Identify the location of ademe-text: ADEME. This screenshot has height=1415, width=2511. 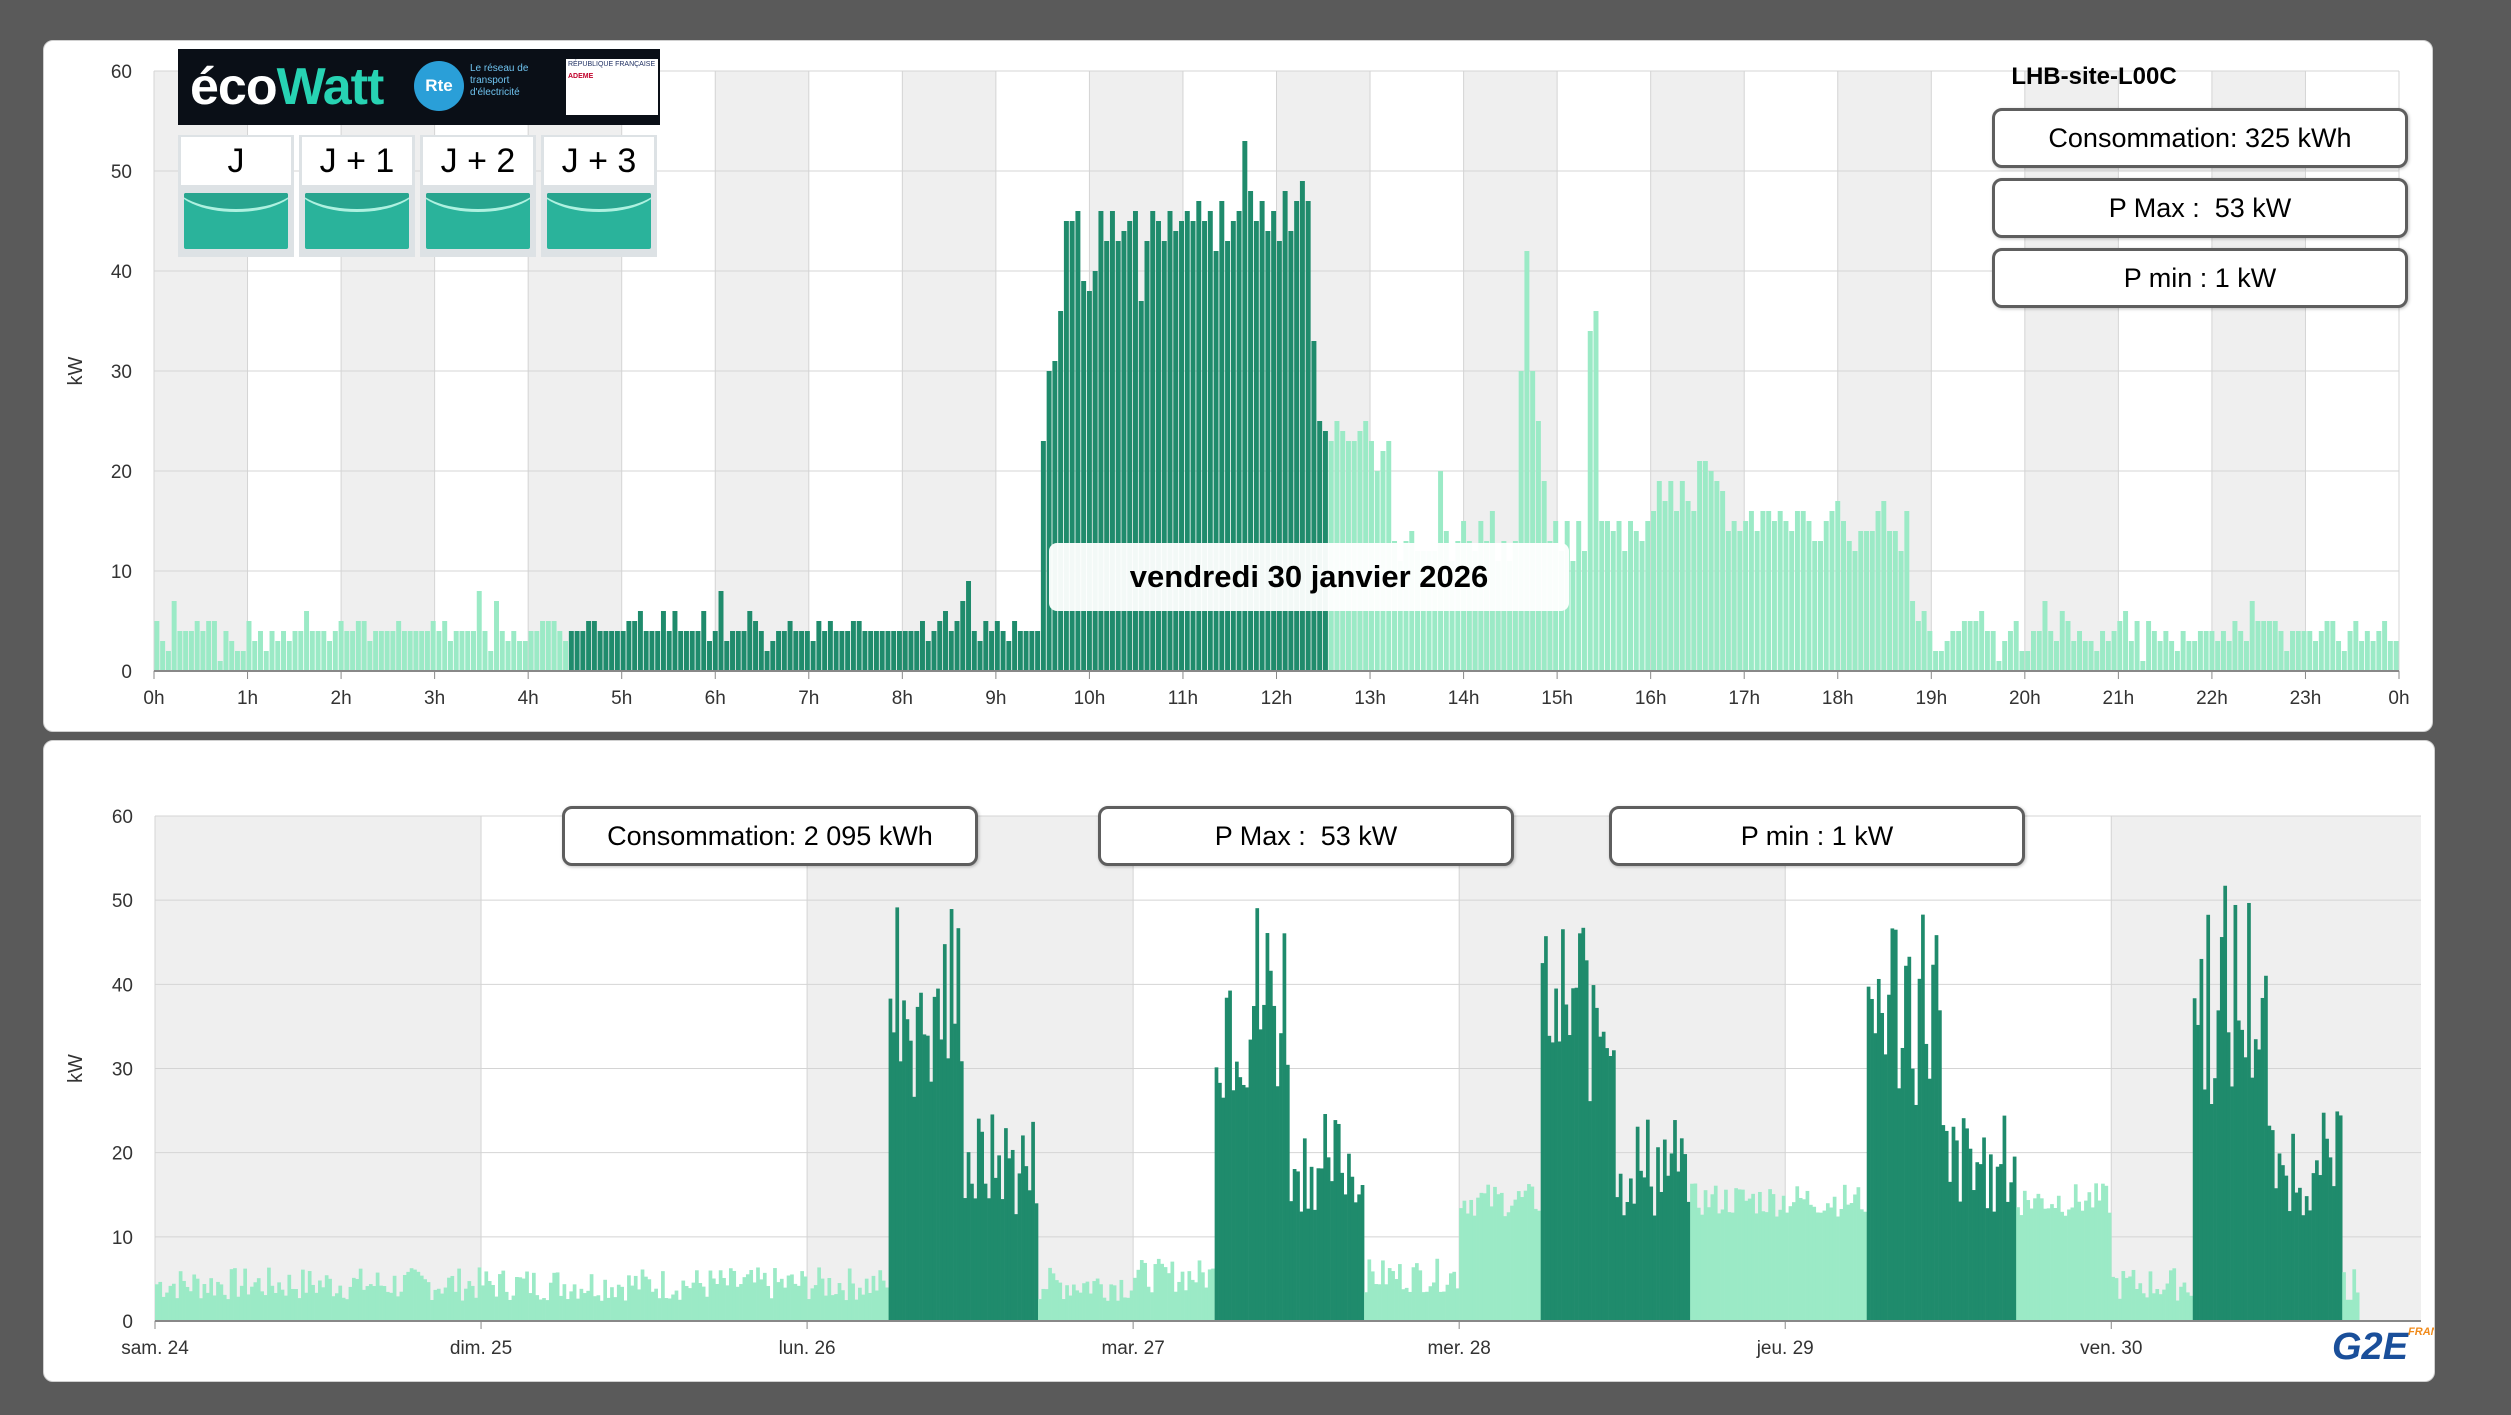
(581, 76).